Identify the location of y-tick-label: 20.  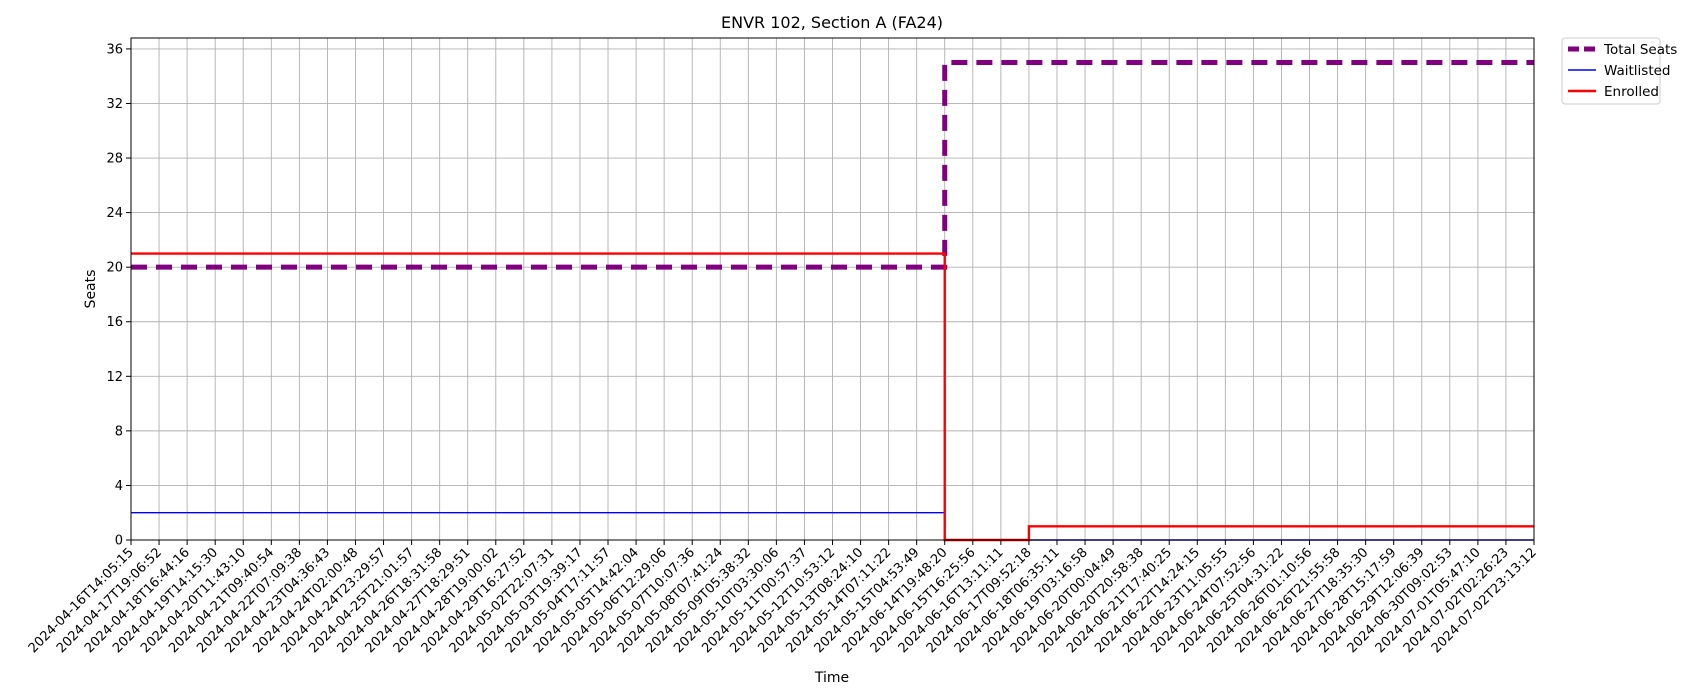
(114, 268).